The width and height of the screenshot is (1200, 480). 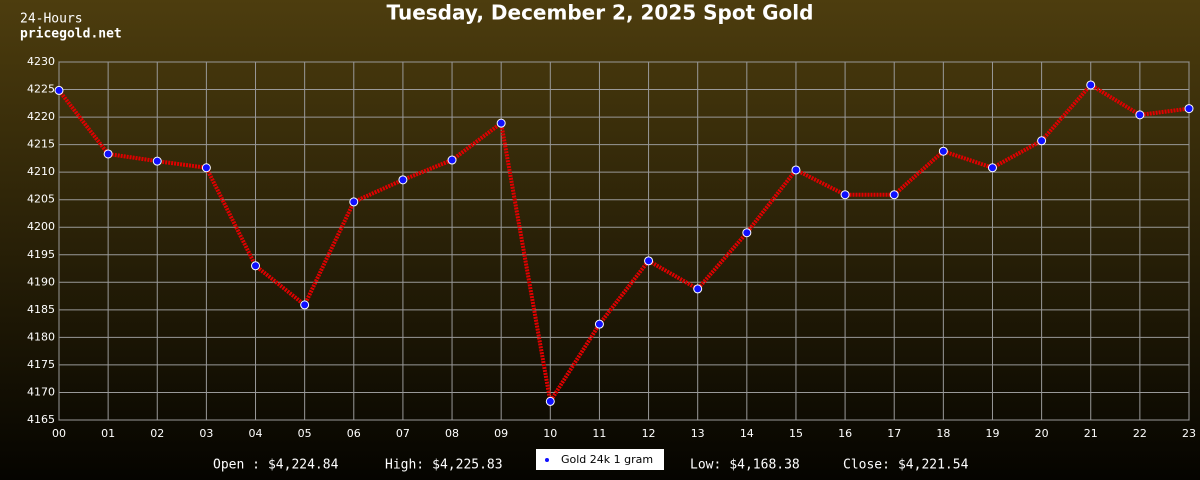 What do you see at coordinates (41, 61) in the screenshot?
I see `y-tick-label: 4230` at bounding box center [41, 61].